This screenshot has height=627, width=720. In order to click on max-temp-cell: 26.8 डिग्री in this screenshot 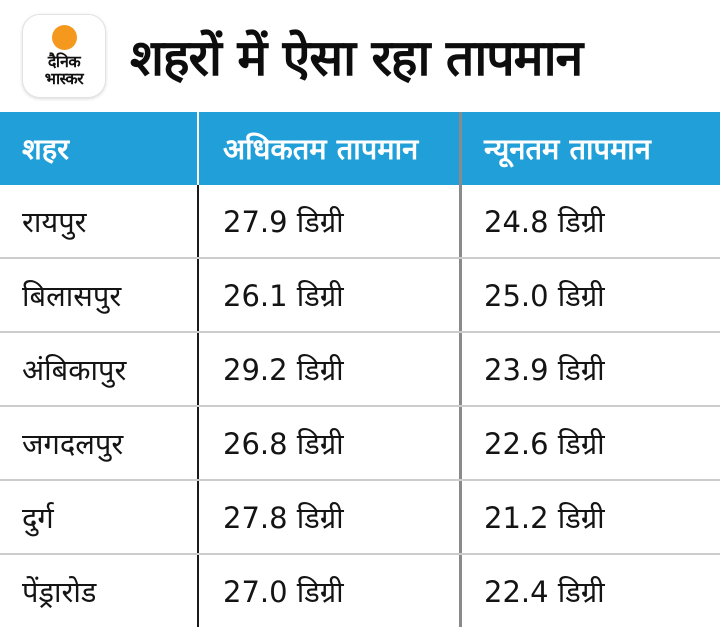, I will do `click(328, 443)`.